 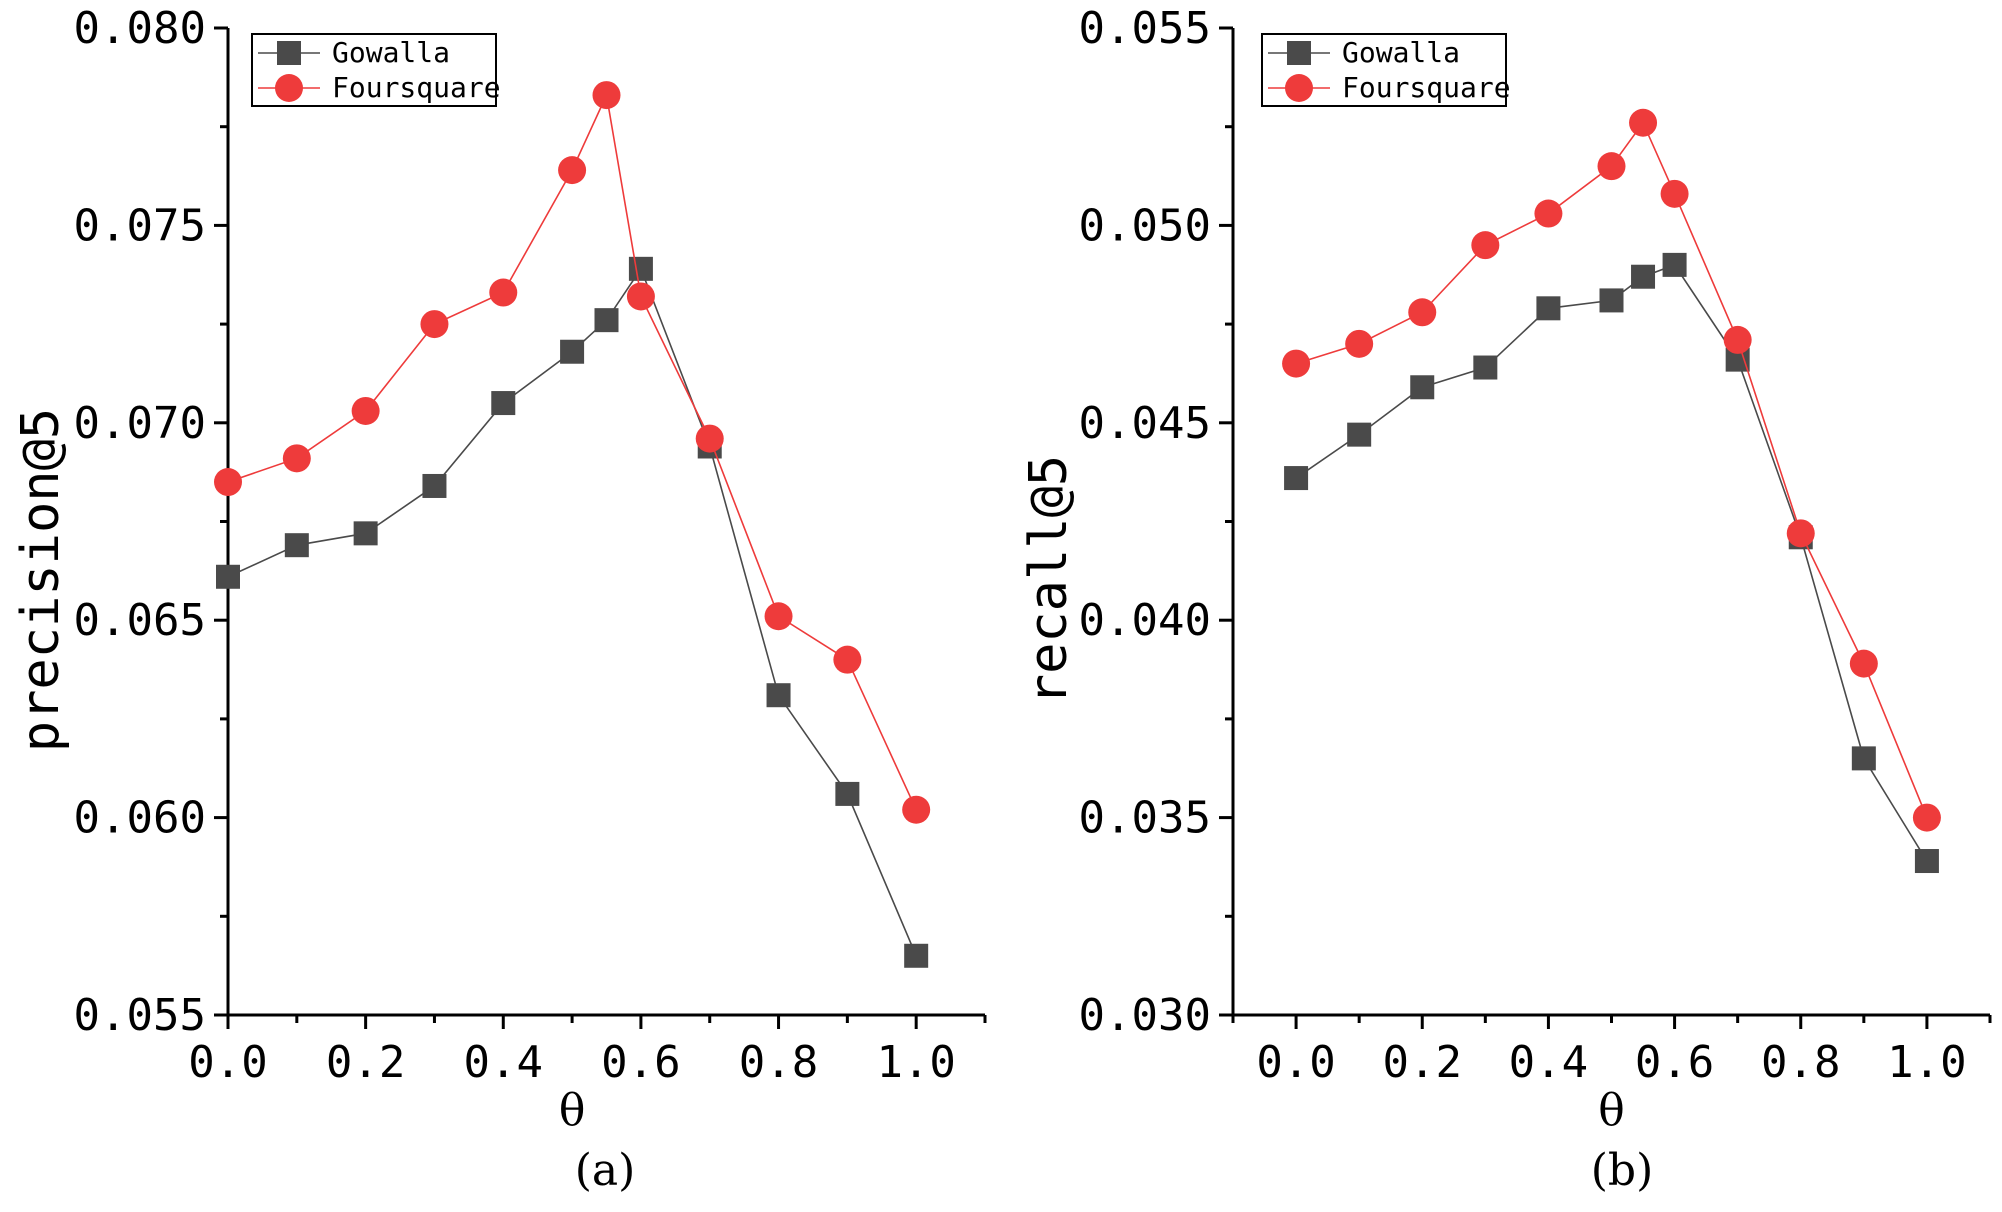 I want to click on y-axis-title: precision@5, so click(x=41, y=580).